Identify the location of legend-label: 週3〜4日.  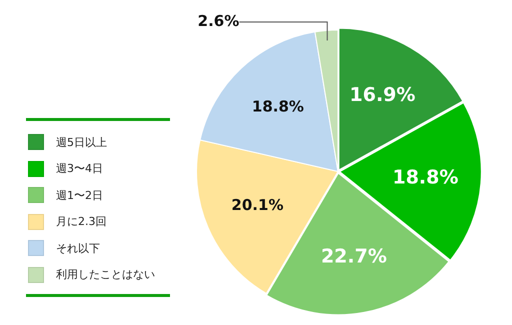
(79, 168).